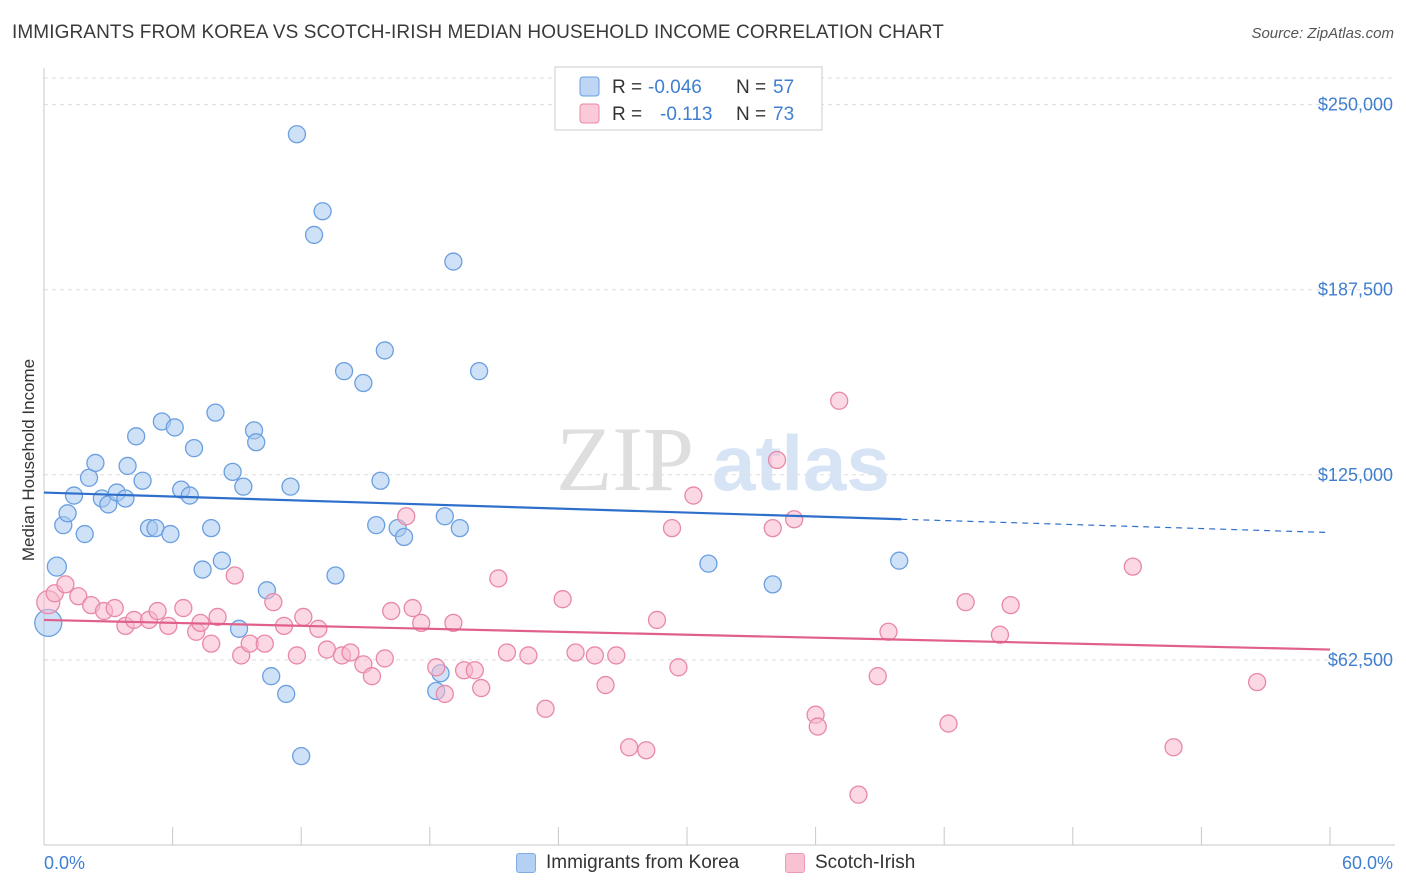  I want to click on legend-item-scotch-irish: Scotch-Irish, so click(850, 863).